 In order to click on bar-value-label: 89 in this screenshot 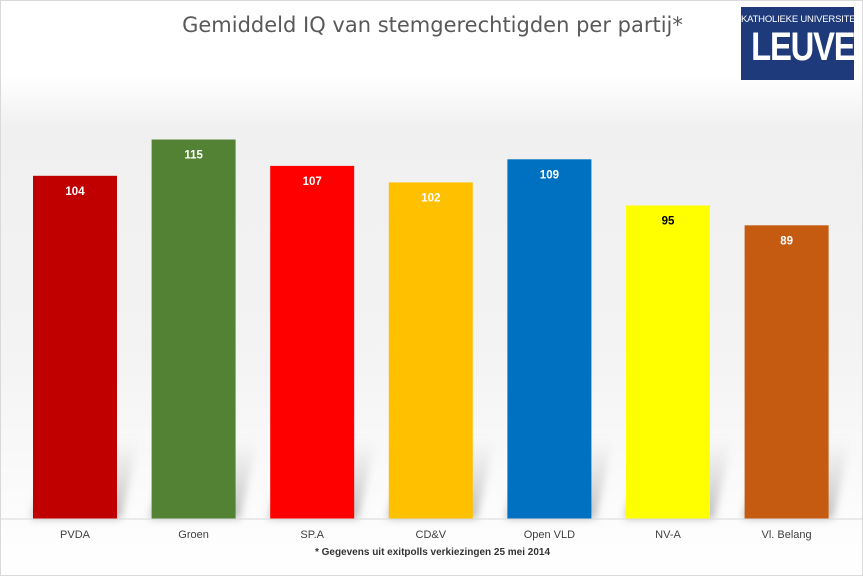, I will do `click(786, 241)`.